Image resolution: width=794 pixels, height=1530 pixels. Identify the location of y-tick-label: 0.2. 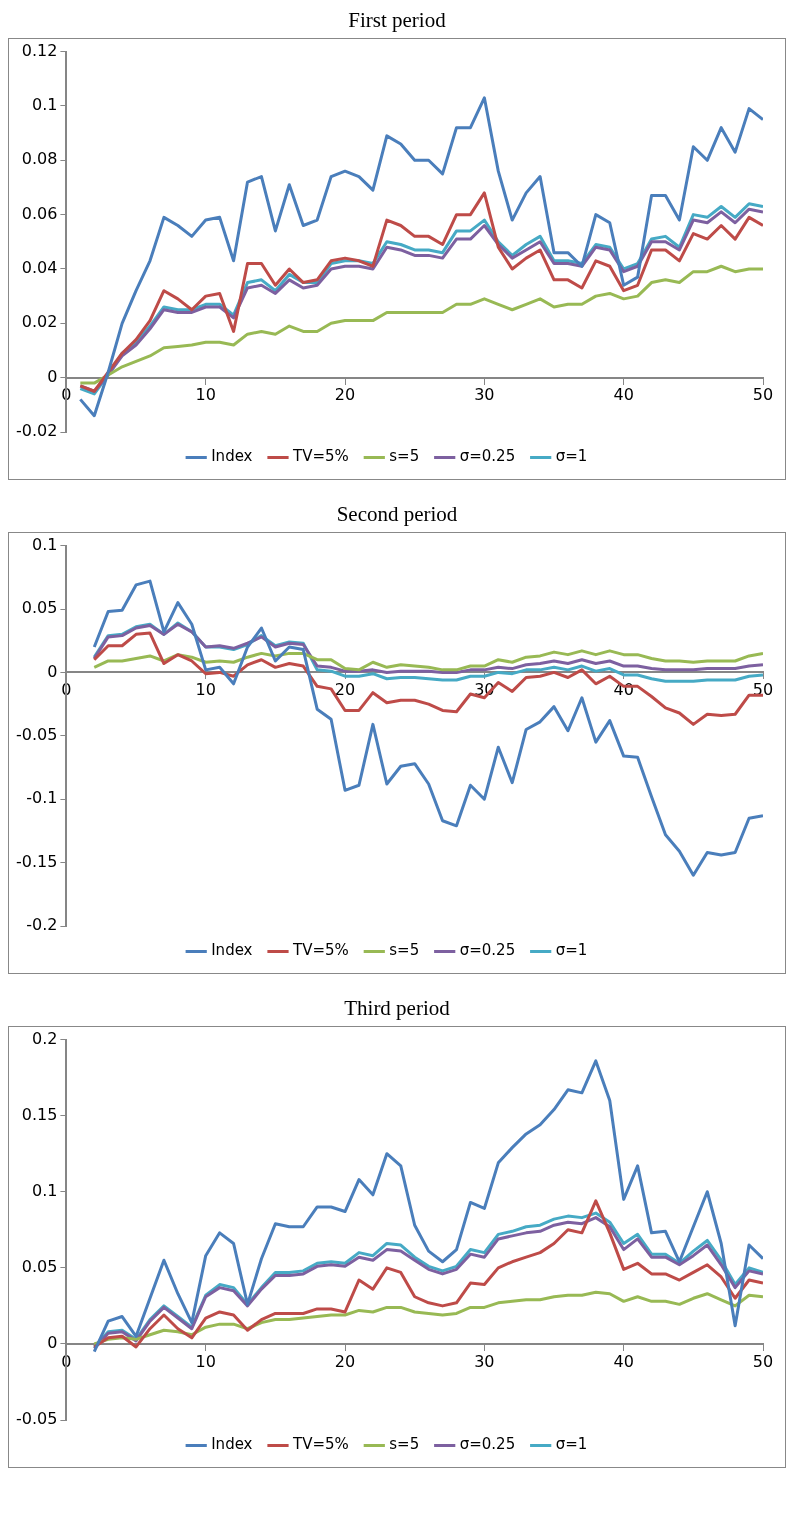
(44, 1038).